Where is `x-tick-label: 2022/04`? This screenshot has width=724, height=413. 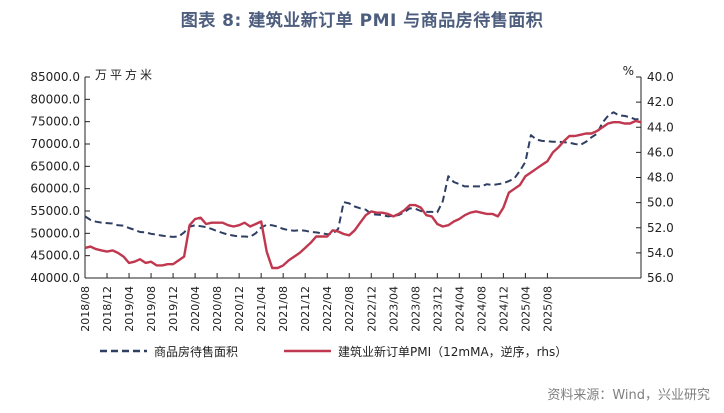
x-tick-label: 2022/04 is located at coordinates (327, 309).